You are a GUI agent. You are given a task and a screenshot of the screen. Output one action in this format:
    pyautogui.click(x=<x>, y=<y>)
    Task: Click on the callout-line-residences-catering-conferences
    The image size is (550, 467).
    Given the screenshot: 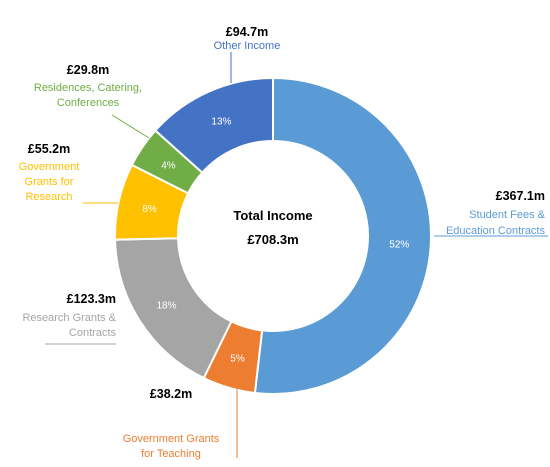 What is the action you would take?
    pyautogui.click(x=130, y=126)
    